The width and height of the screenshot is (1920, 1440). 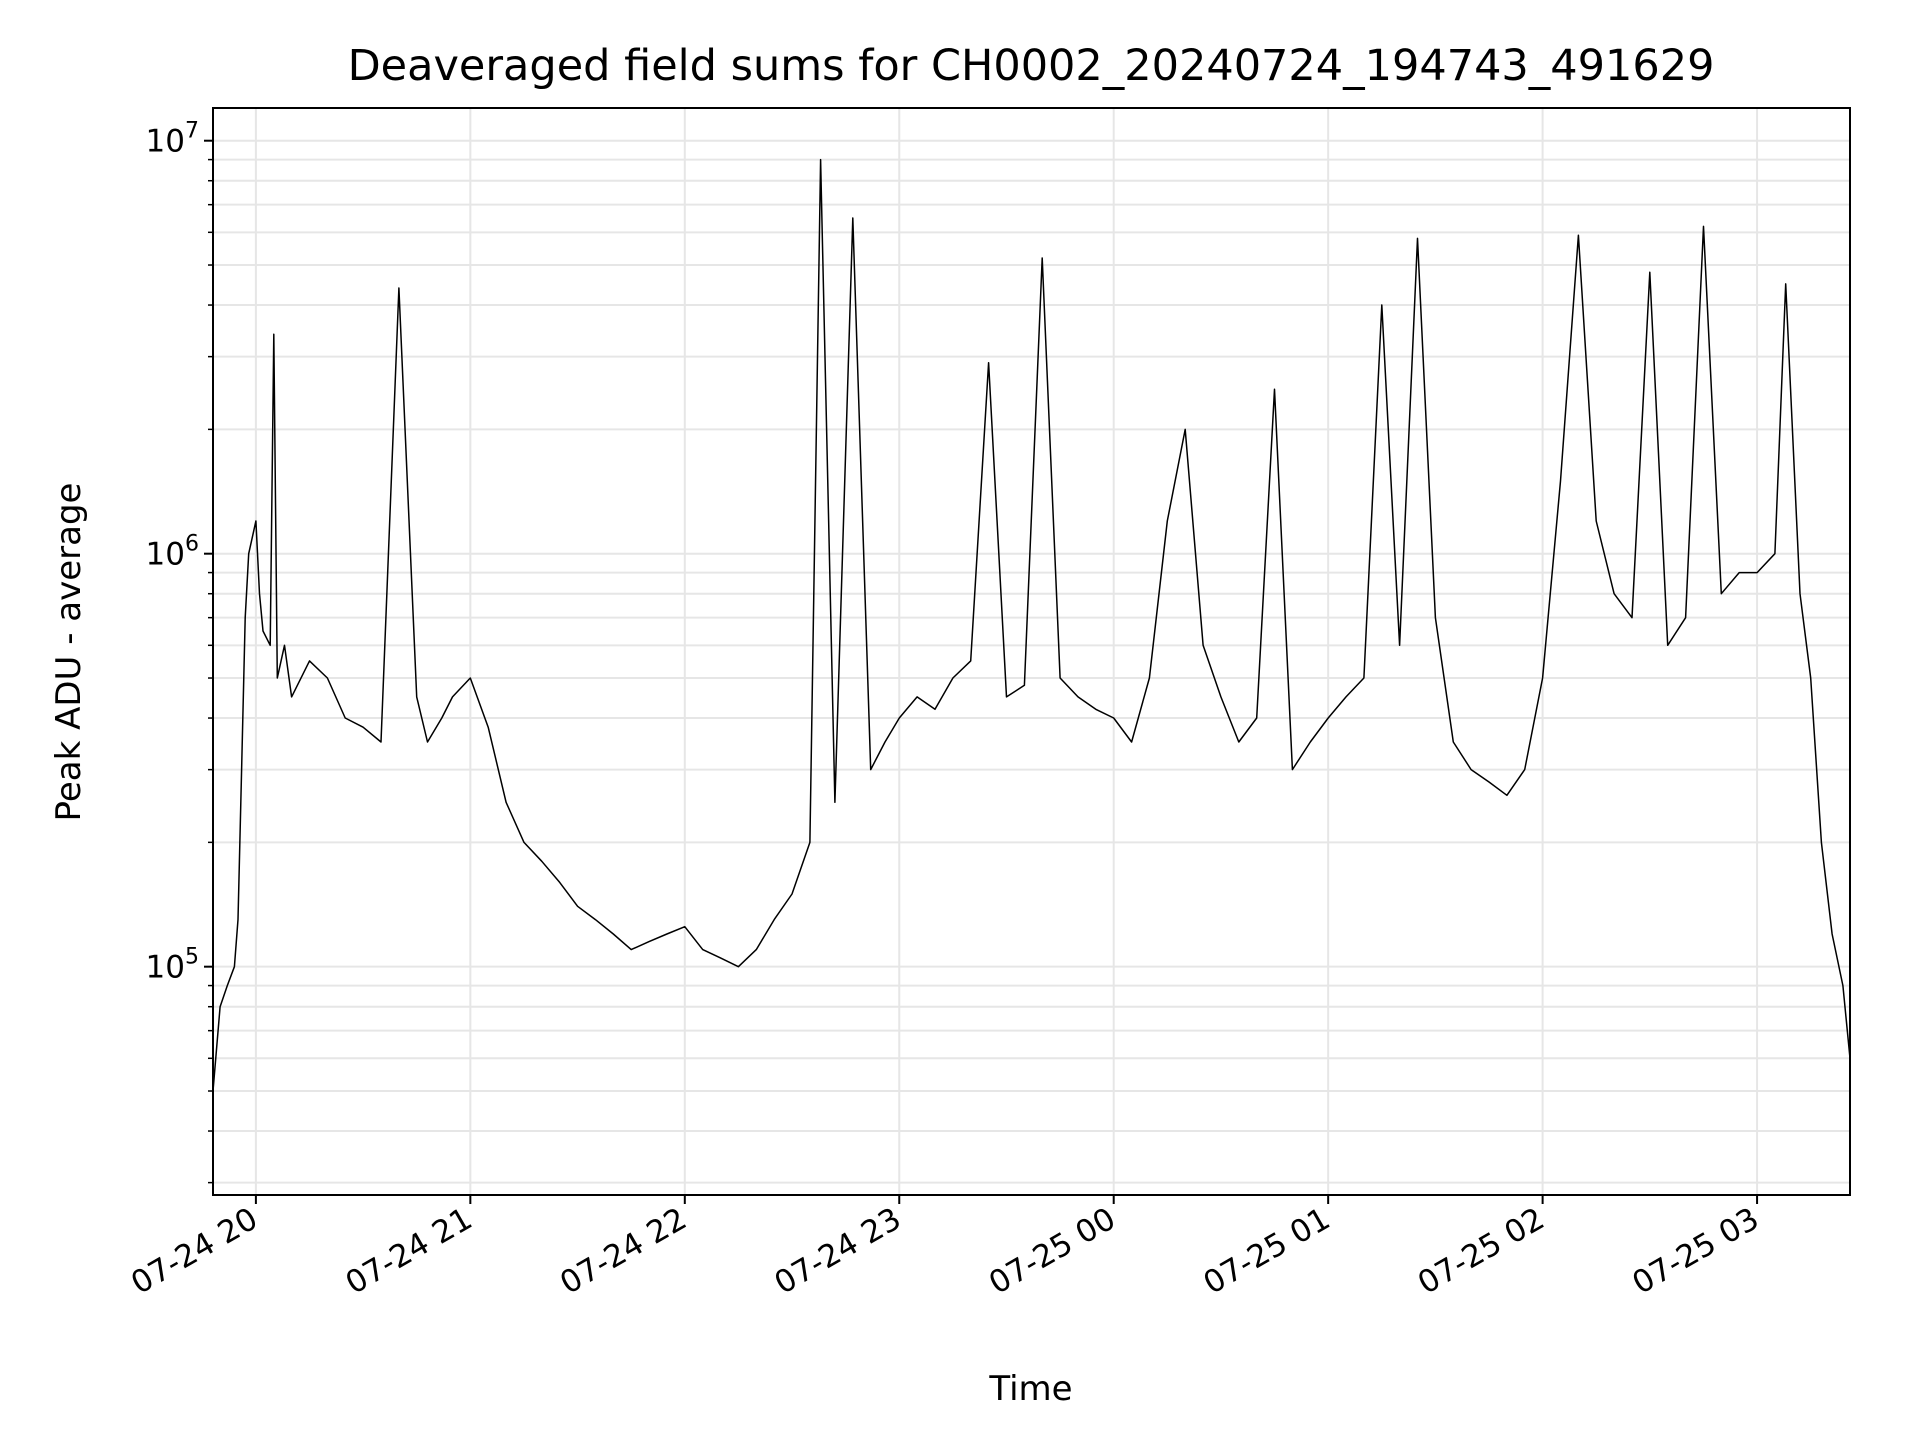 What do you see at coordinates (1030, 1389) in the screenshot?
I see `x-axis-label: Time` at bounding box center [1030, 1389].